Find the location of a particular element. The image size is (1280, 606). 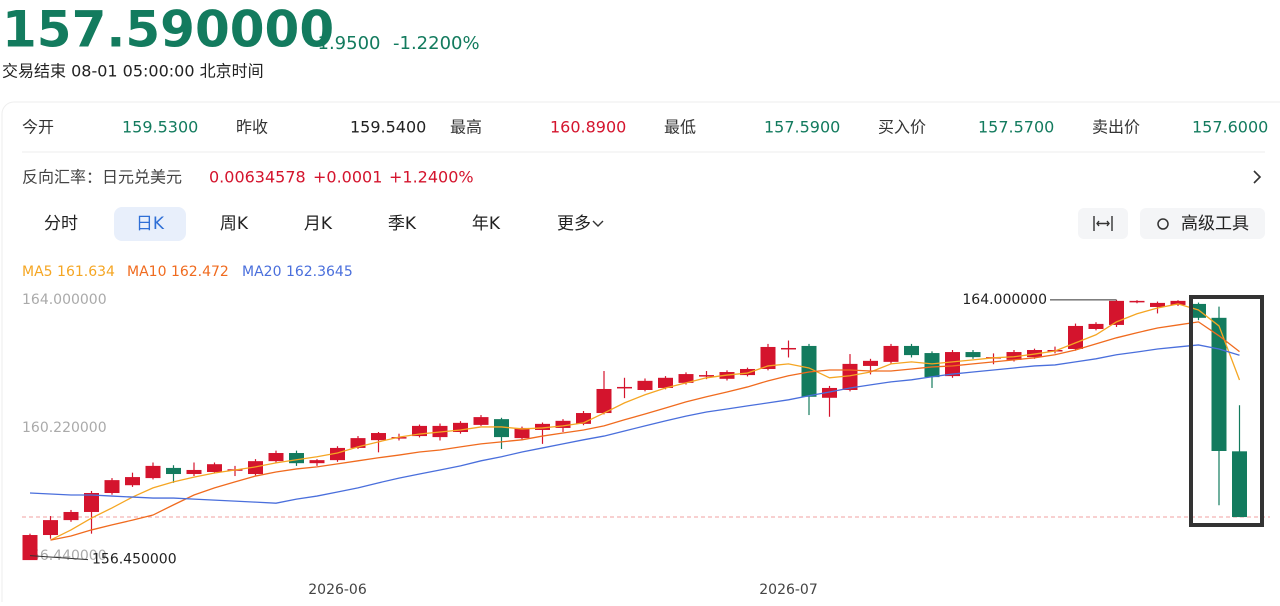

x-tick-label: 2026-06 is located at coordinates (337, 590).